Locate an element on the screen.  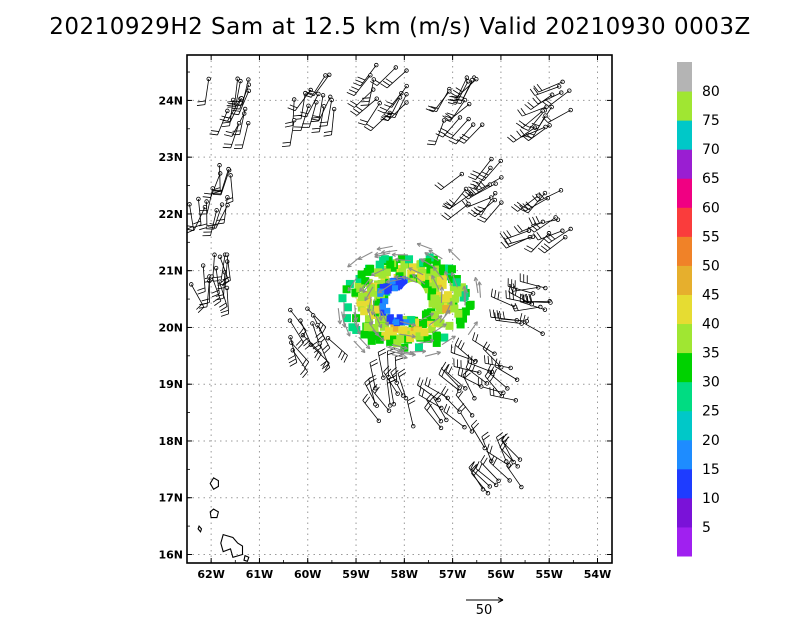
colorbar-label: 45 is located at coordinates (711, 295).